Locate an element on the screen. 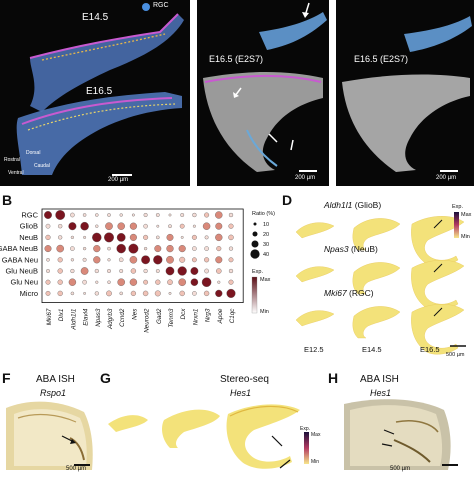 This screenshot has width=474, height=478. row-label: Glu Neu is located at coordinates (24, 282).